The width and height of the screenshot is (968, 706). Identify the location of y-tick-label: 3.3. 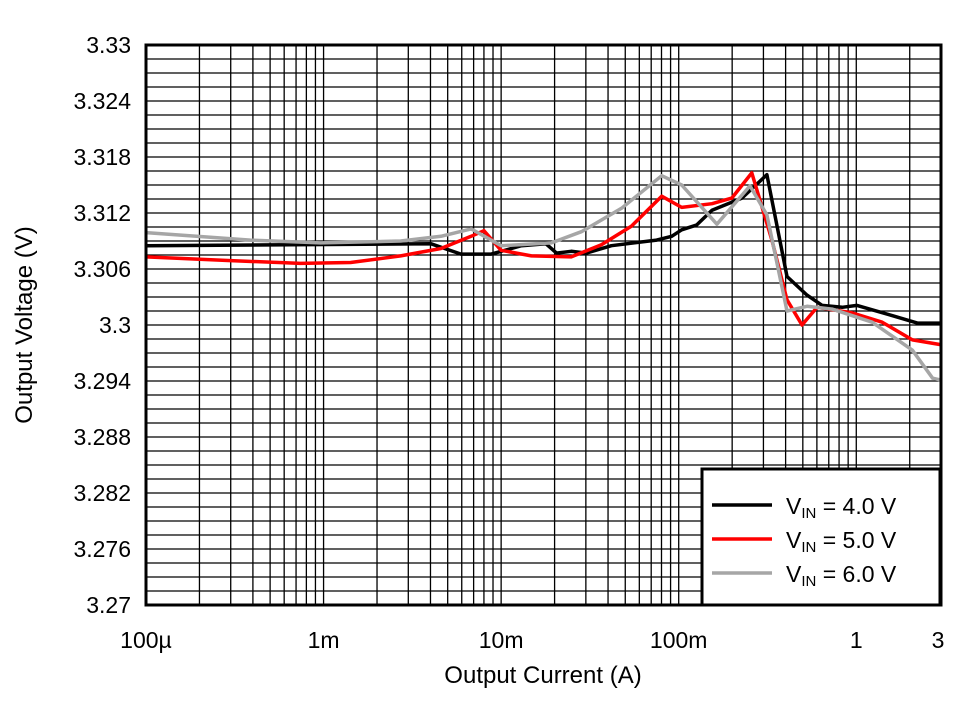
(115, 325).